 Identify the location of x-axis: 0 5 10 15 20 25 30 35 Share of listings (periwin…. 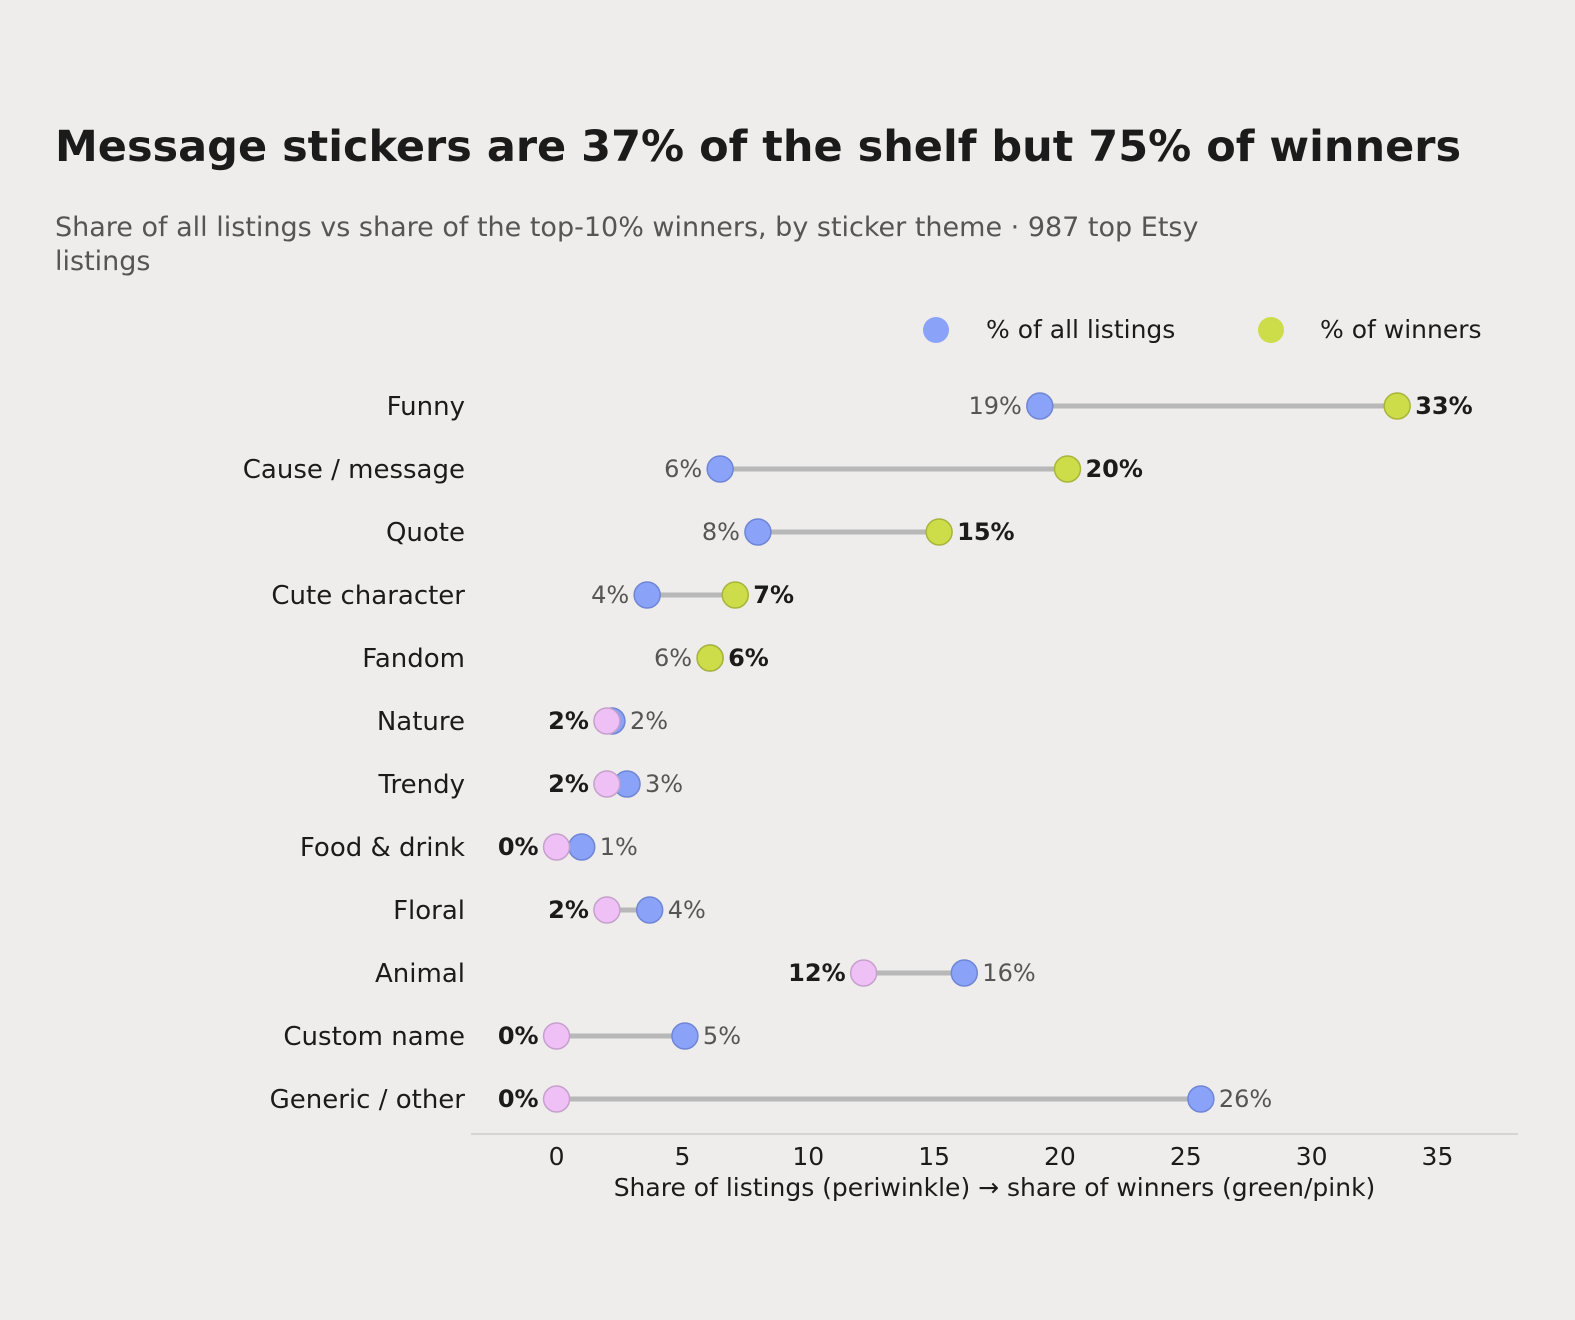
(994, 1167).